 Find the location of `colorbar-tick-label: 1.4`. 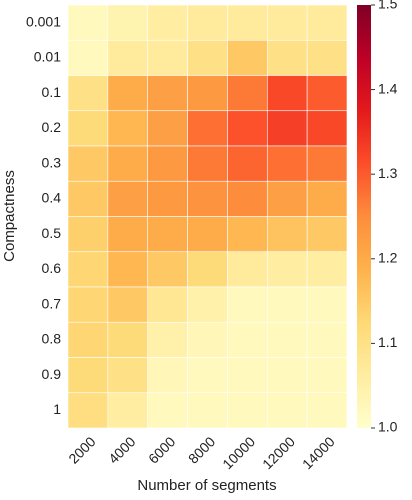

colorbar-tick-label: 1.4 is located at coordinates (388, 88).